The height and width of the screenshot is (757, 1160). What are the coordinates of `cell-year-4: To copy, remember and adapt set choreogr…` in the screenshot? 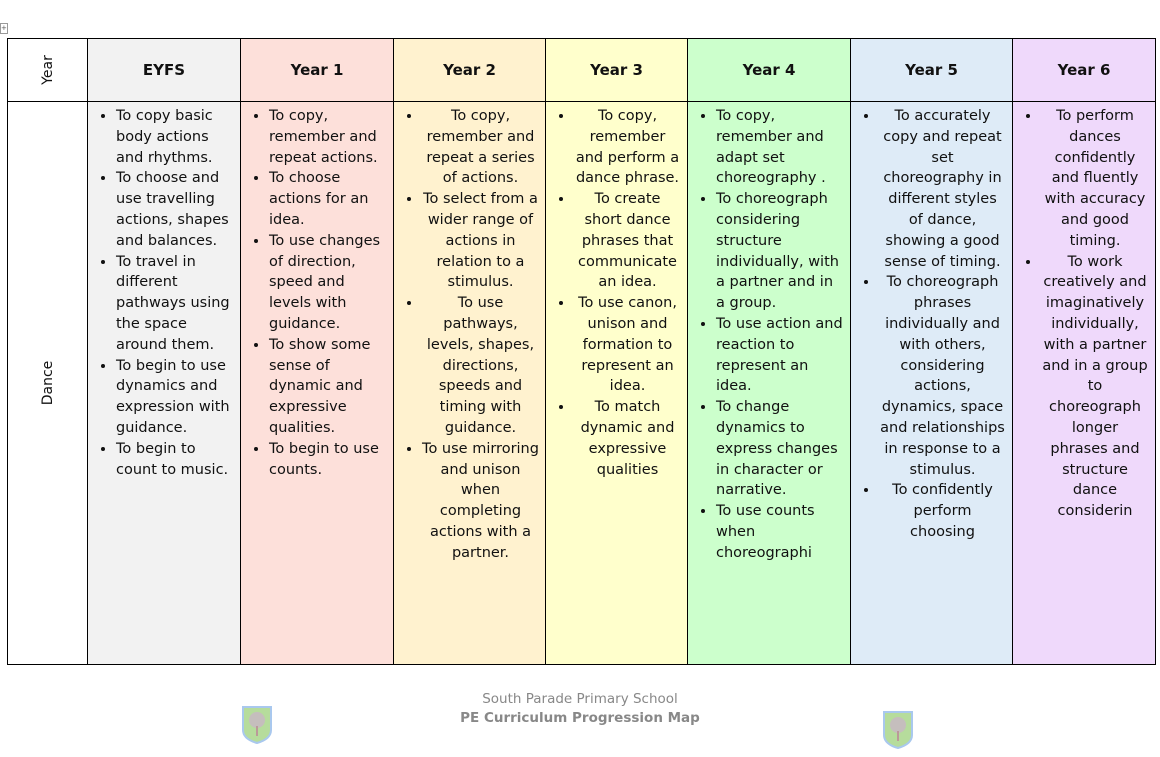 It's located at (769, 383).